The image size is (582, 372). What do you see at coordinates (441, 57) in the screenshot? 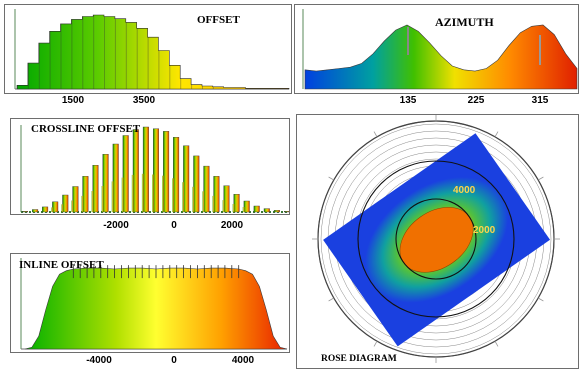
I see `azimuth-series-area` at bounding box center [441, 57].